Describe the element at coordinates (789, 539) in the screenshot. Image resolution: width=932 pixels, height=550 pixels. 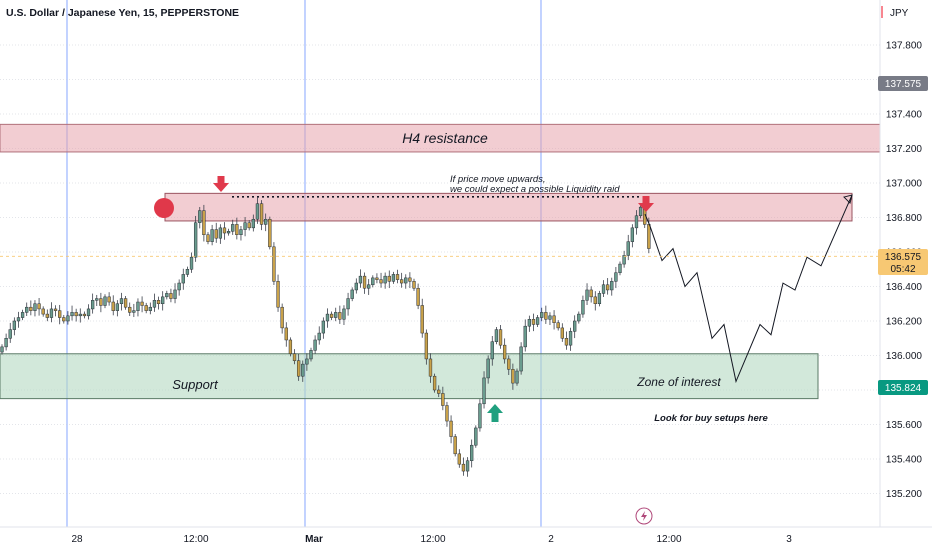
I see `time-tick-label: 3` at that location.